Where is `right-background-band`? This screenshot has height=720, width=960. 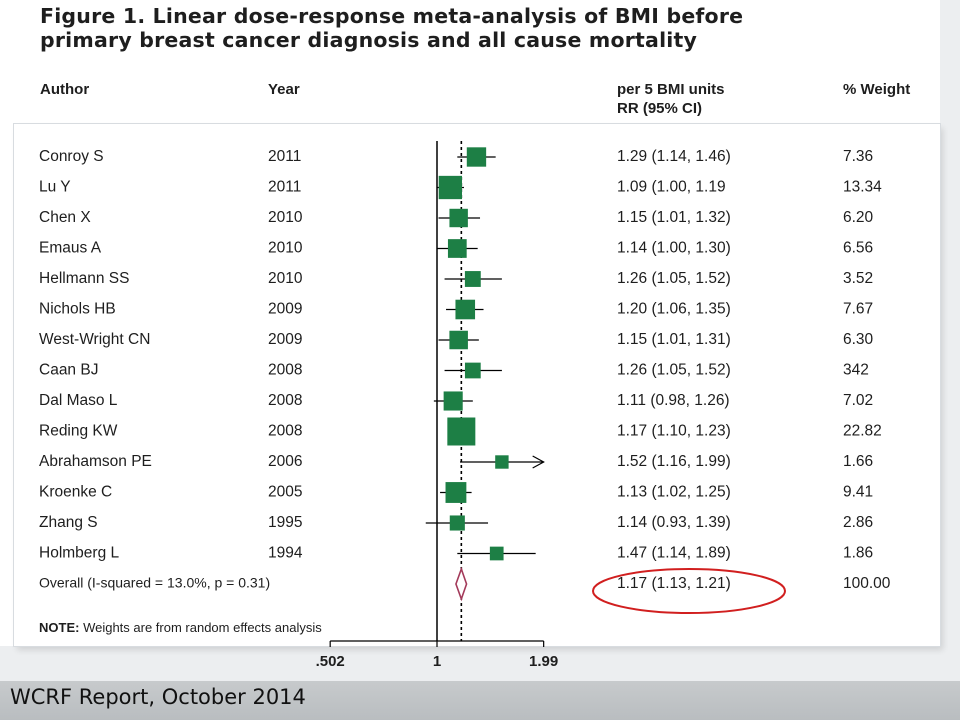
right-background-band is located at coordinates (950, 345).